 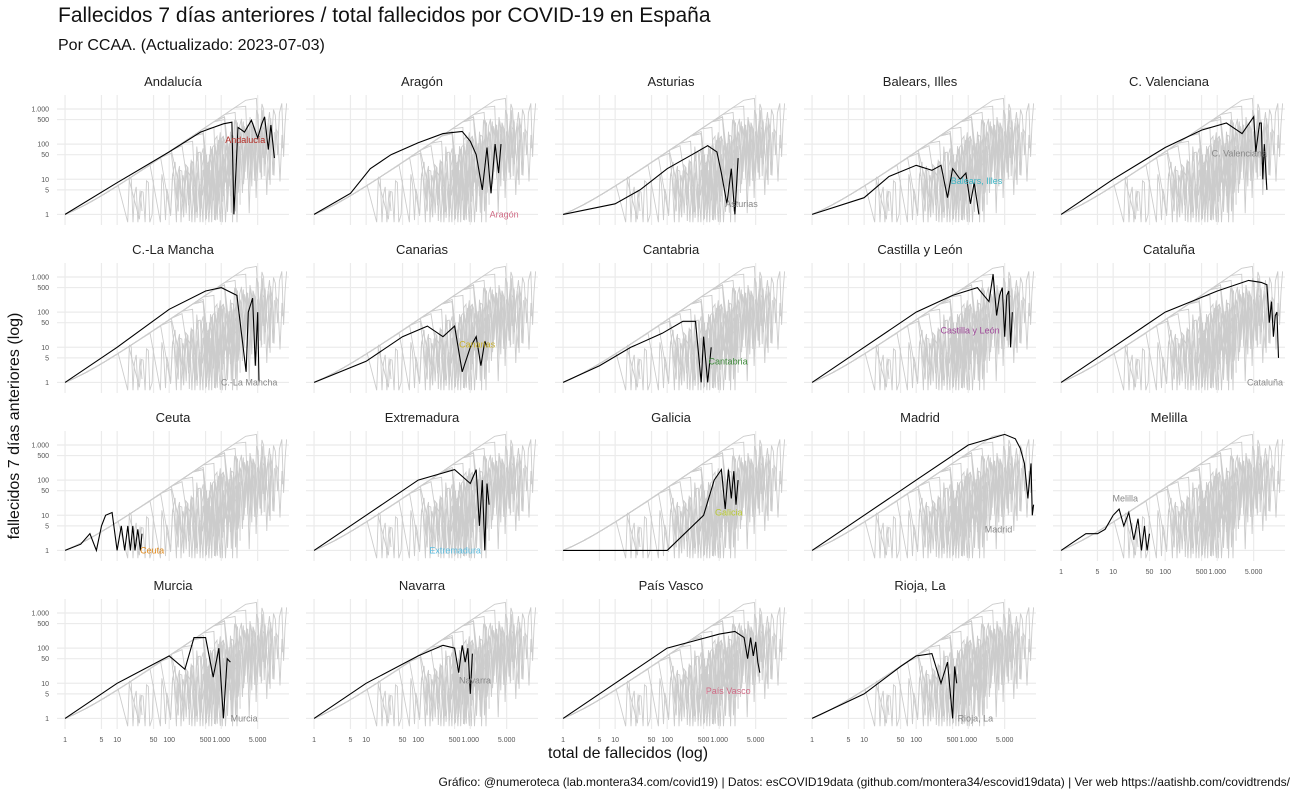 I want to click on panel-madrid: Madrid Madrid, so click(x=920, y=485).